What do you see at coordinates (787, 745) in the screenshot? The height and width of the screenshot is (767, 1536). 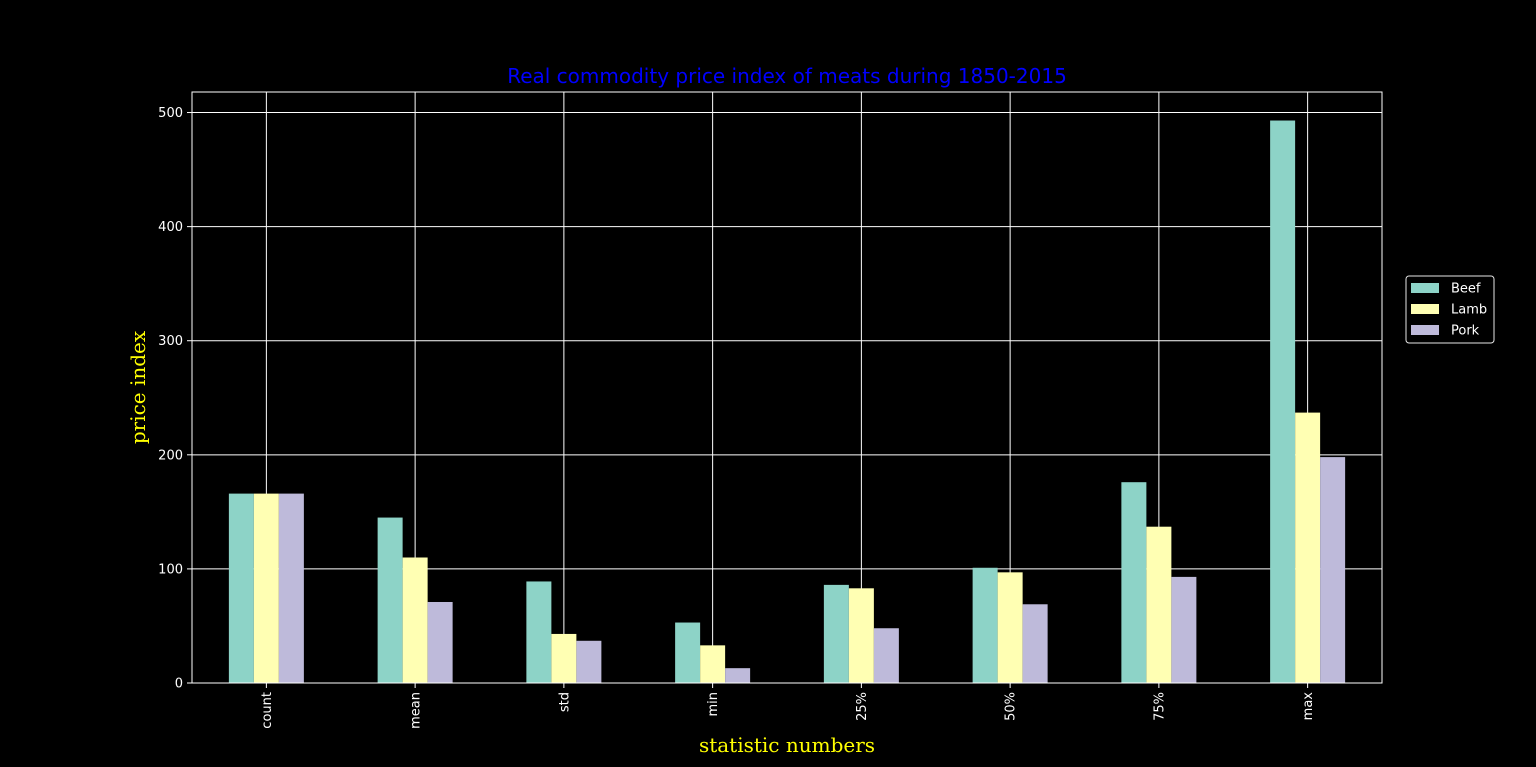 I see `x-axis-title: statistic numbers` at bounding box center [787, 745].